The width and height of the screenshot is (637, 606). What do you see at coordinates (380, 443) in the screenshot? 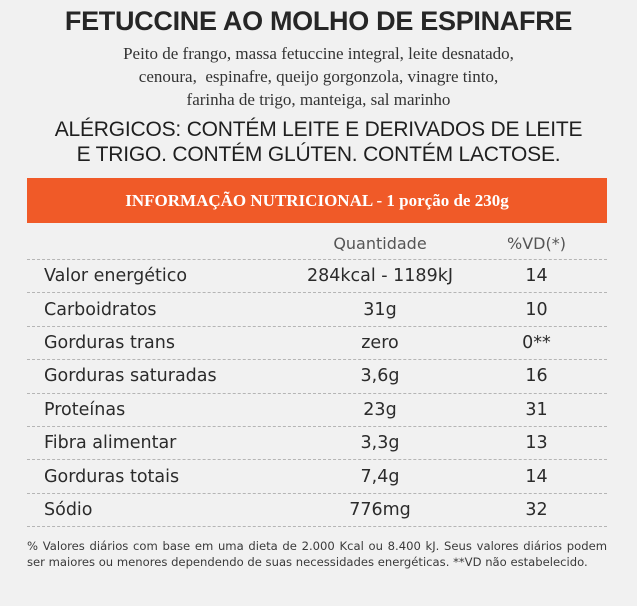
I see `nutrient-quantity: 3,3g` at bounding box center [380, 443].